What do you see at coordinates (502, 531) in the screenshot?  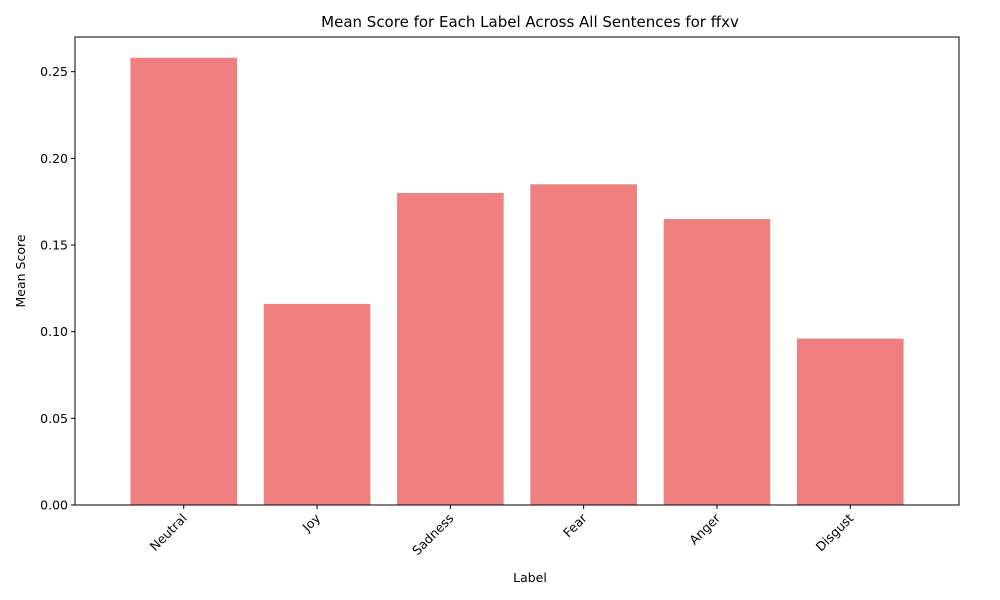 I see `x-axis: Neutral Joy Sadness Fear Anger Disgust` at bounding box center [502, 531].